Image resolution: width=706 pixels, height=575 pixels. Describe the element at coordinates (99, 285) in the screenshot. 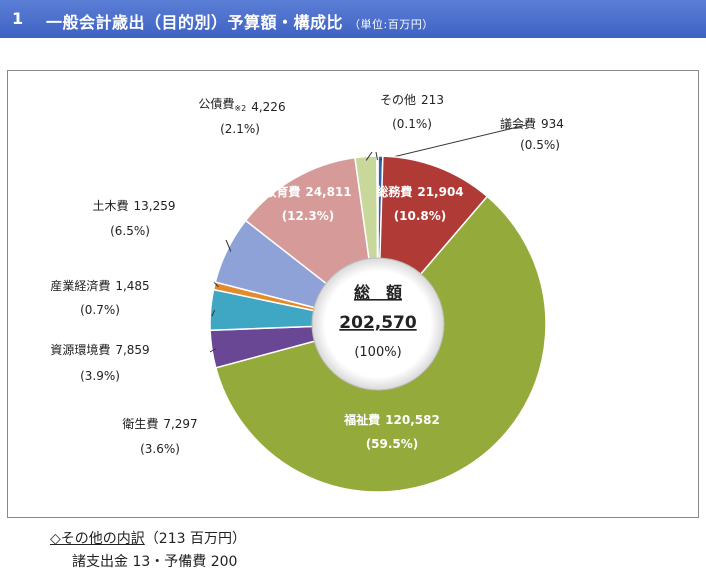

I see `slice-label: 産業経済費 1,485` at that location.